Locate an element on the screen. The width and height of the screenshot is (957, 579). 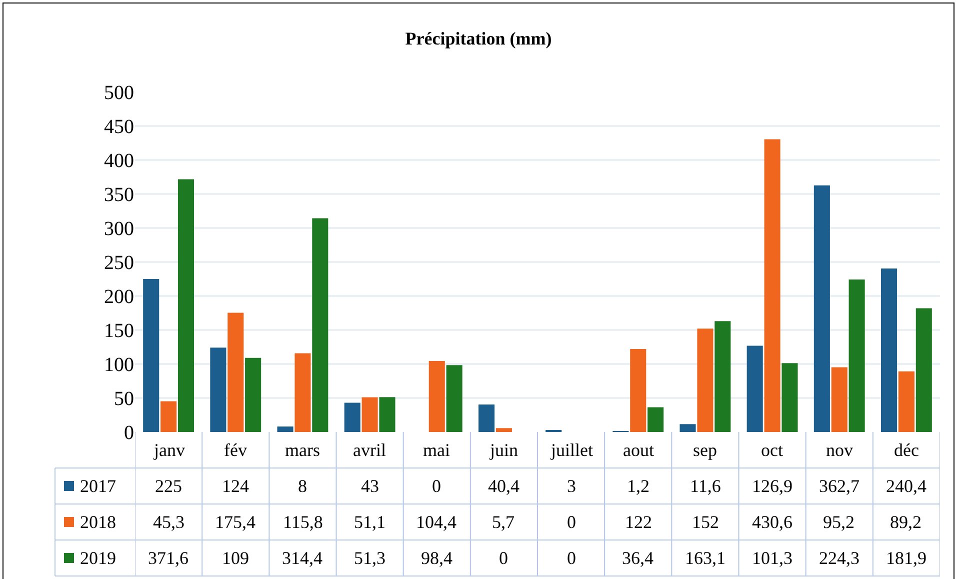
data-label: 371,6 is located at coordinates (168, 558).